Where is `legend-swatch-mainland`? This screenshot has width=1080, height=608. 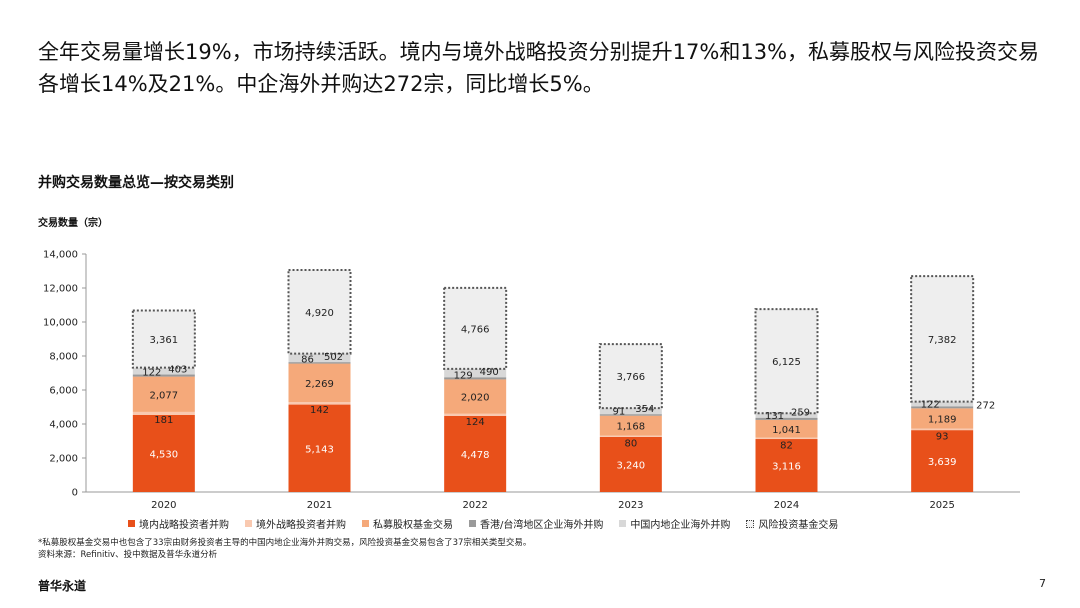 legend-swatch-mainland is located at coordinates (623, 523).